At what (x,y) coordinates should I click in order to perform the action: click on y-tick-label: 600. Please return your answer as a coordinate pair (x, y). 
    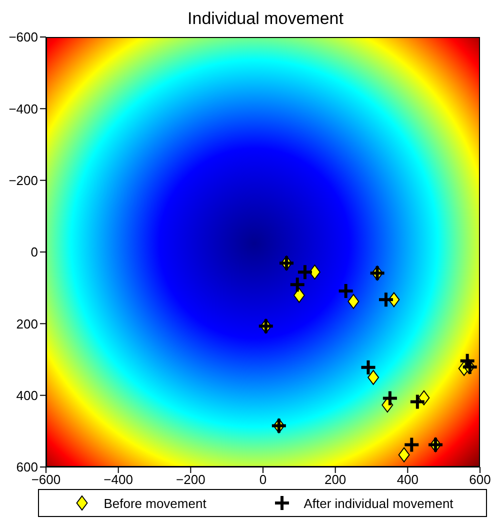
    Looking at the image, I should click on (27, 467).